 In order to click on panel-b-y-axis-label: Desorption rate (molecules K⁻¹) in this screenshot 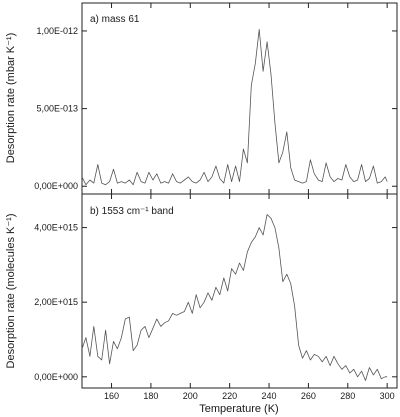, I will do `click(11, 291)`.